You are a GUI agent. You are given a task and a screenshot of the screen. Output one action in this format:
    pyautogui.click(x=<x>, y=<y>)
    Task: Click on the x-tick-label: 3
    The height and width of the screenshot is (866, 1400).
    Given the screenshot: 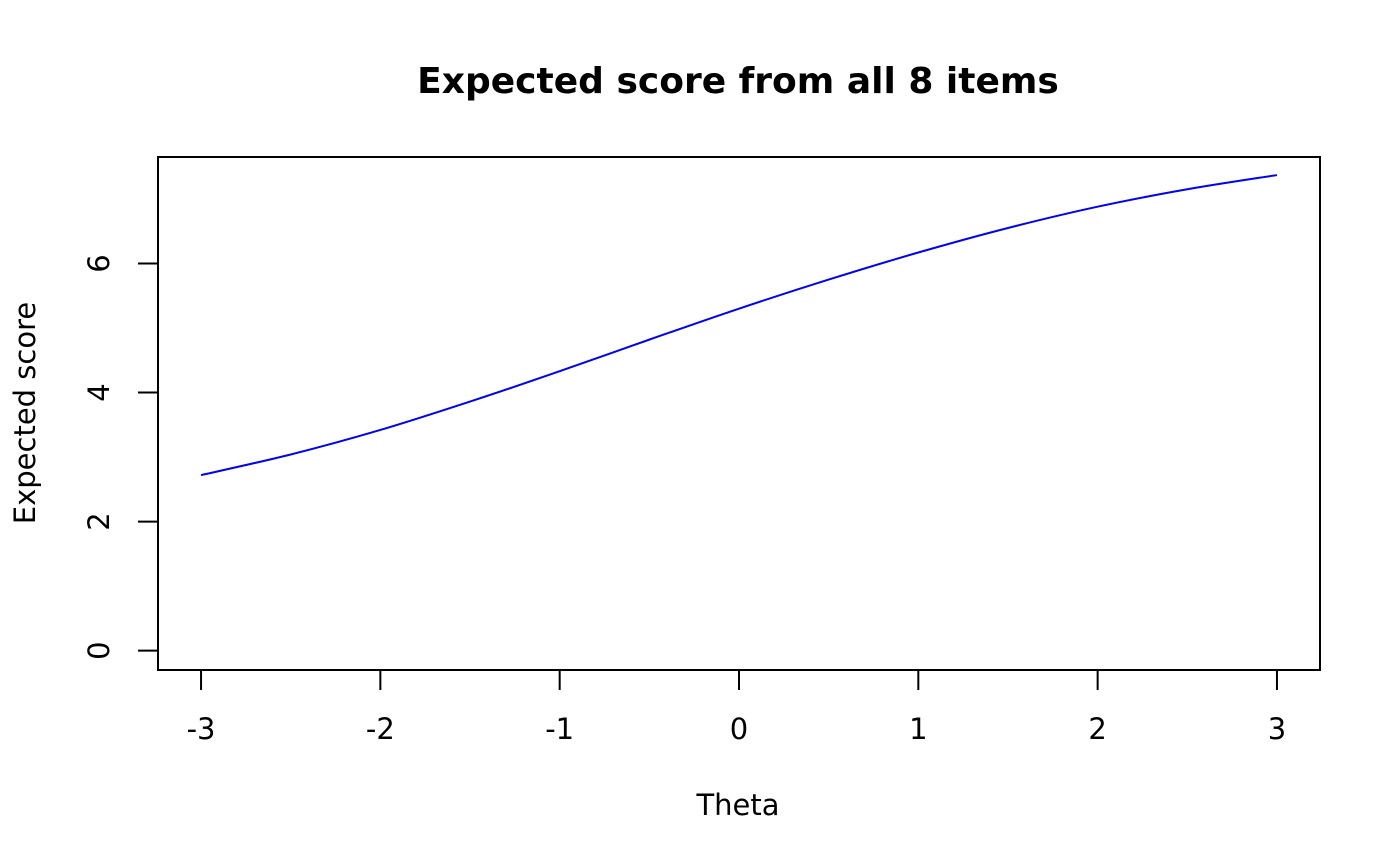 What is the action you would take?
    pyautogui.click(x=1277, y=729)
    